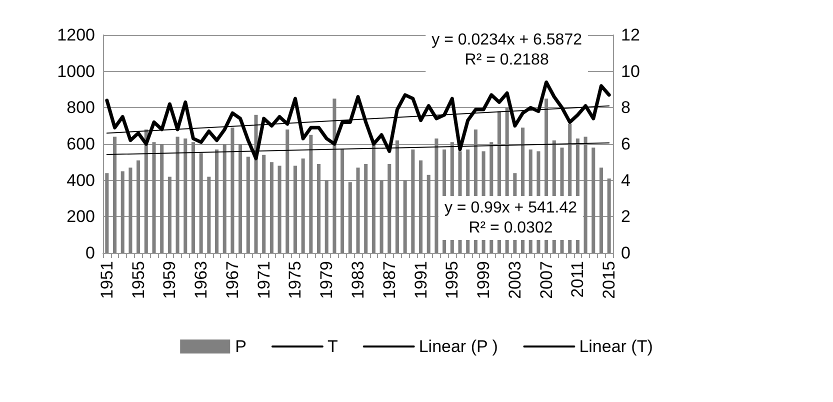 The width and height of the screenshot is (833, 402). I want to click on y2-tick-label: 8, so click(625, 108).